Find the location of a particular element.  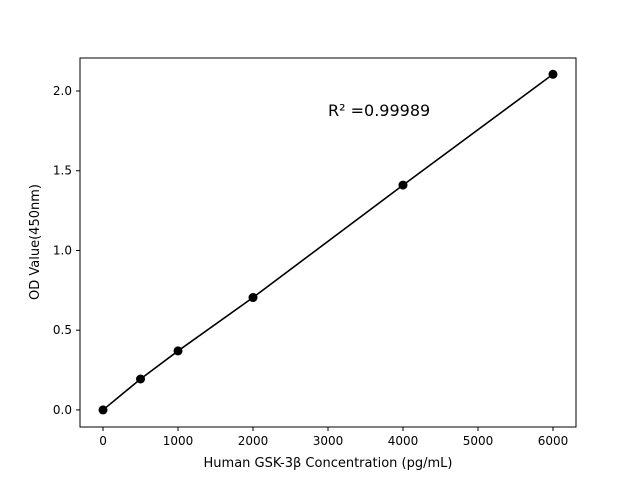

y-axis-label: OD Value(450nm) is located at coordinates (35, 242).